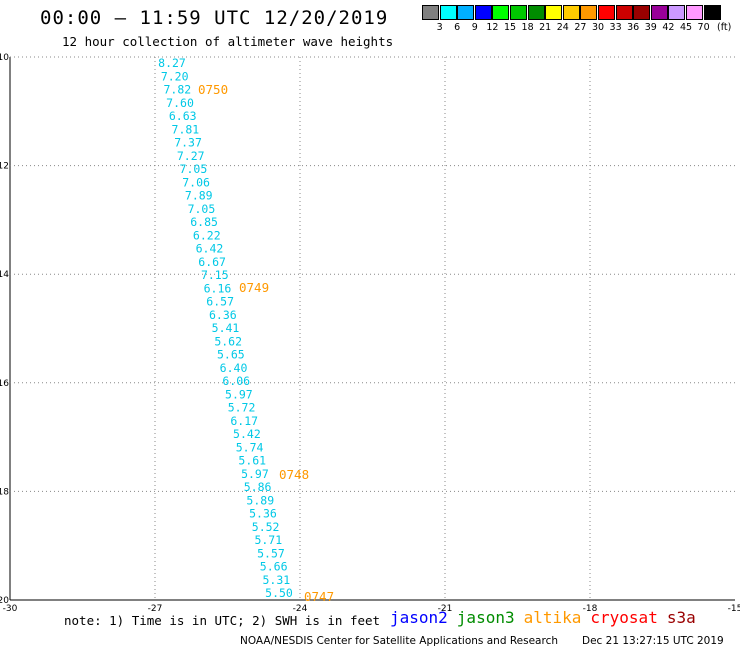 Image resolution: width=740 pixels, height=650 pixels. What do you see at coordinates (653, 641) in the screenshot?
I see `generated-timestamp: Dec 21 13:27:15 UTC 2019` at bounding box center [653, 641].